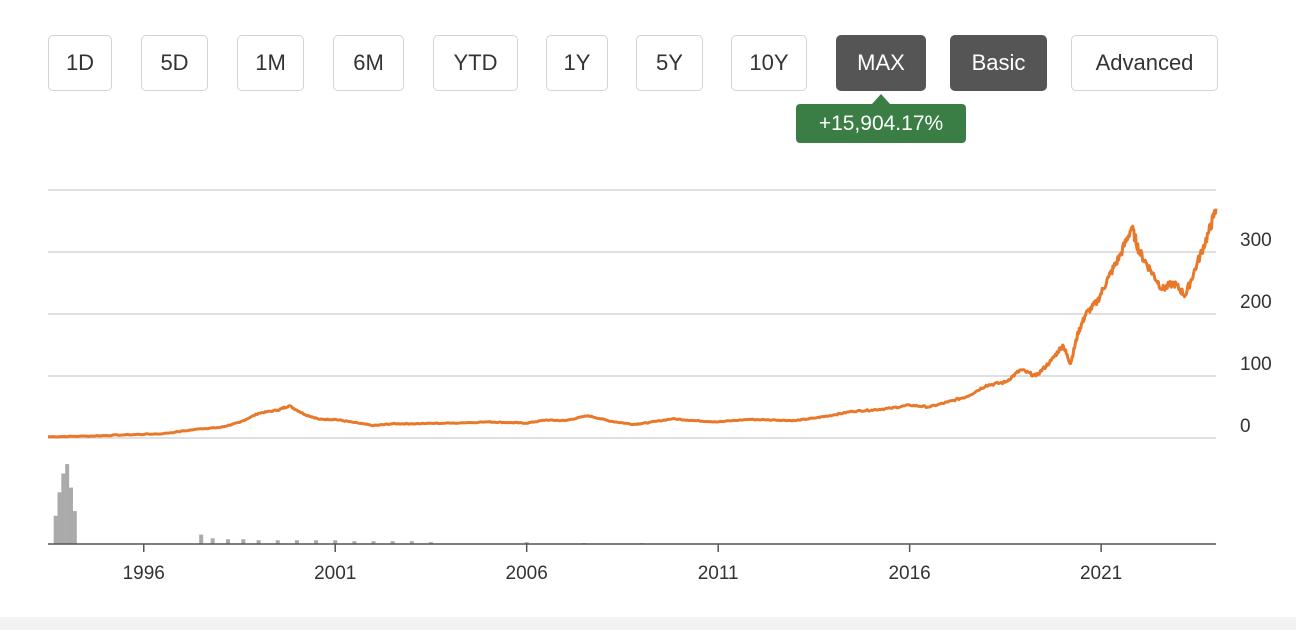 The width and height of the screenshot is (1296, 630). What do you see at coordinates (909, 573) in the screenshot?
I see `x-tick-label: 2016` at bounding box center [909, 573].